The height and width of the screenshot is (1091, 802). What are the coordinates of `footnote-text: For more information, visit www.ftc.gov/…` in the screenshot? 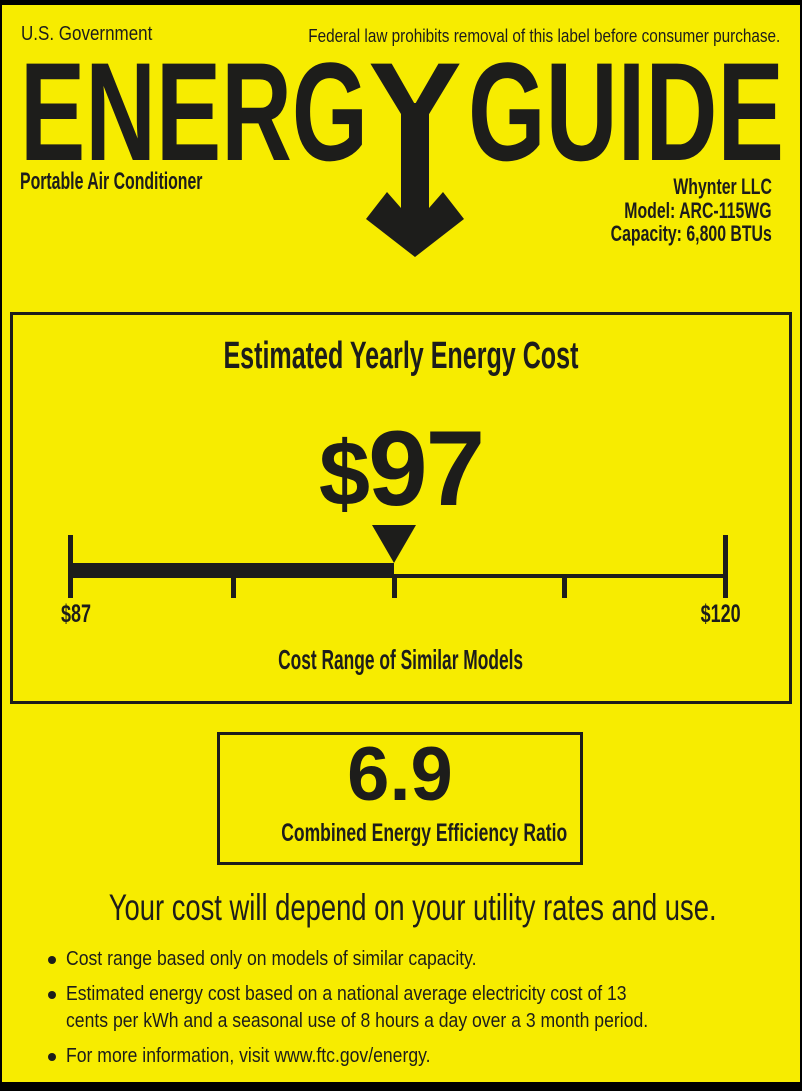 It's located at (248, 1055).